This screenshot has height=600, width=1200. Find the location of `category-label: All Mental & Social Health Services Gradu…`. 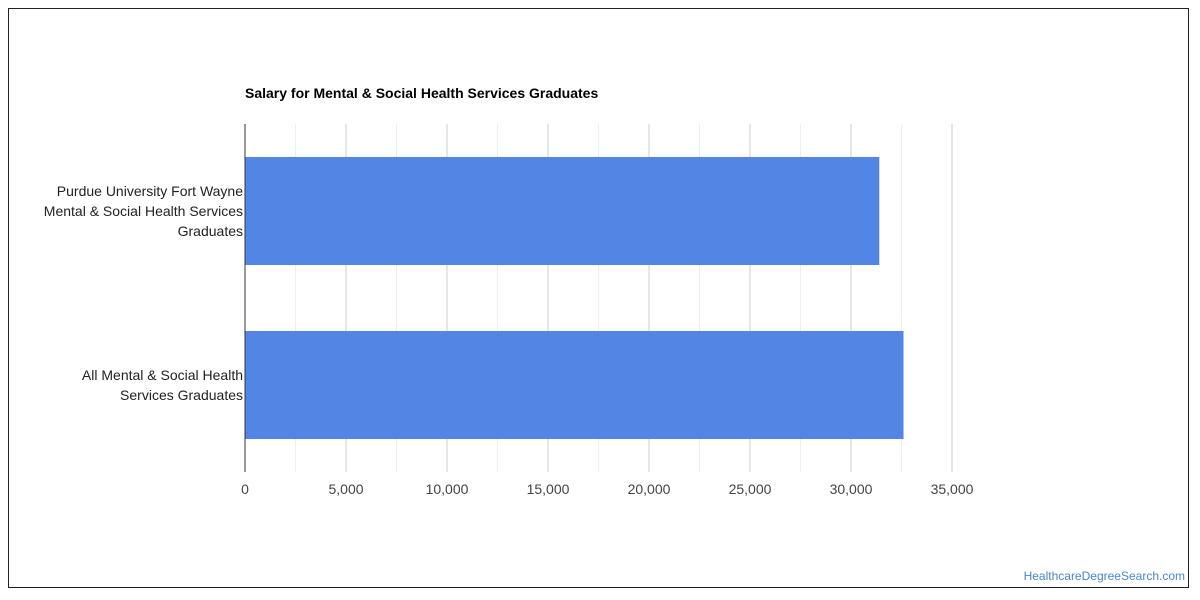

category-label: All Mental & Social Health Services Gradu… is located at coordinates (123, 385).